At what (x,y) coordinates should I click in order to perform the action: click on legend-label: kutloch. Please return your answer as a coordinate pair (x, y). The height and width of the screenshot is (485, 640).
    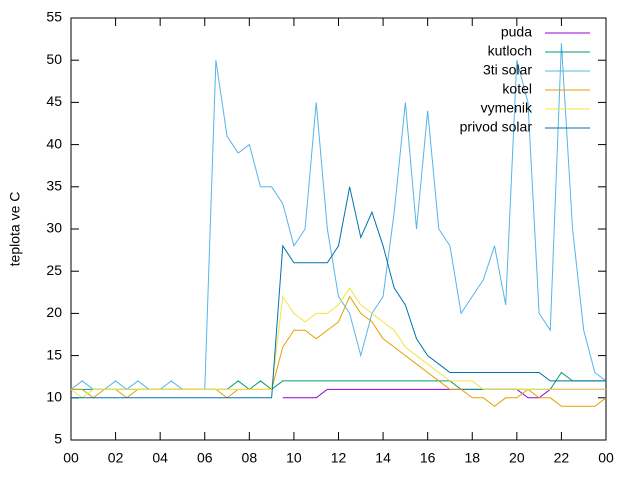
    Looking at the image, I should click on (510, 51).